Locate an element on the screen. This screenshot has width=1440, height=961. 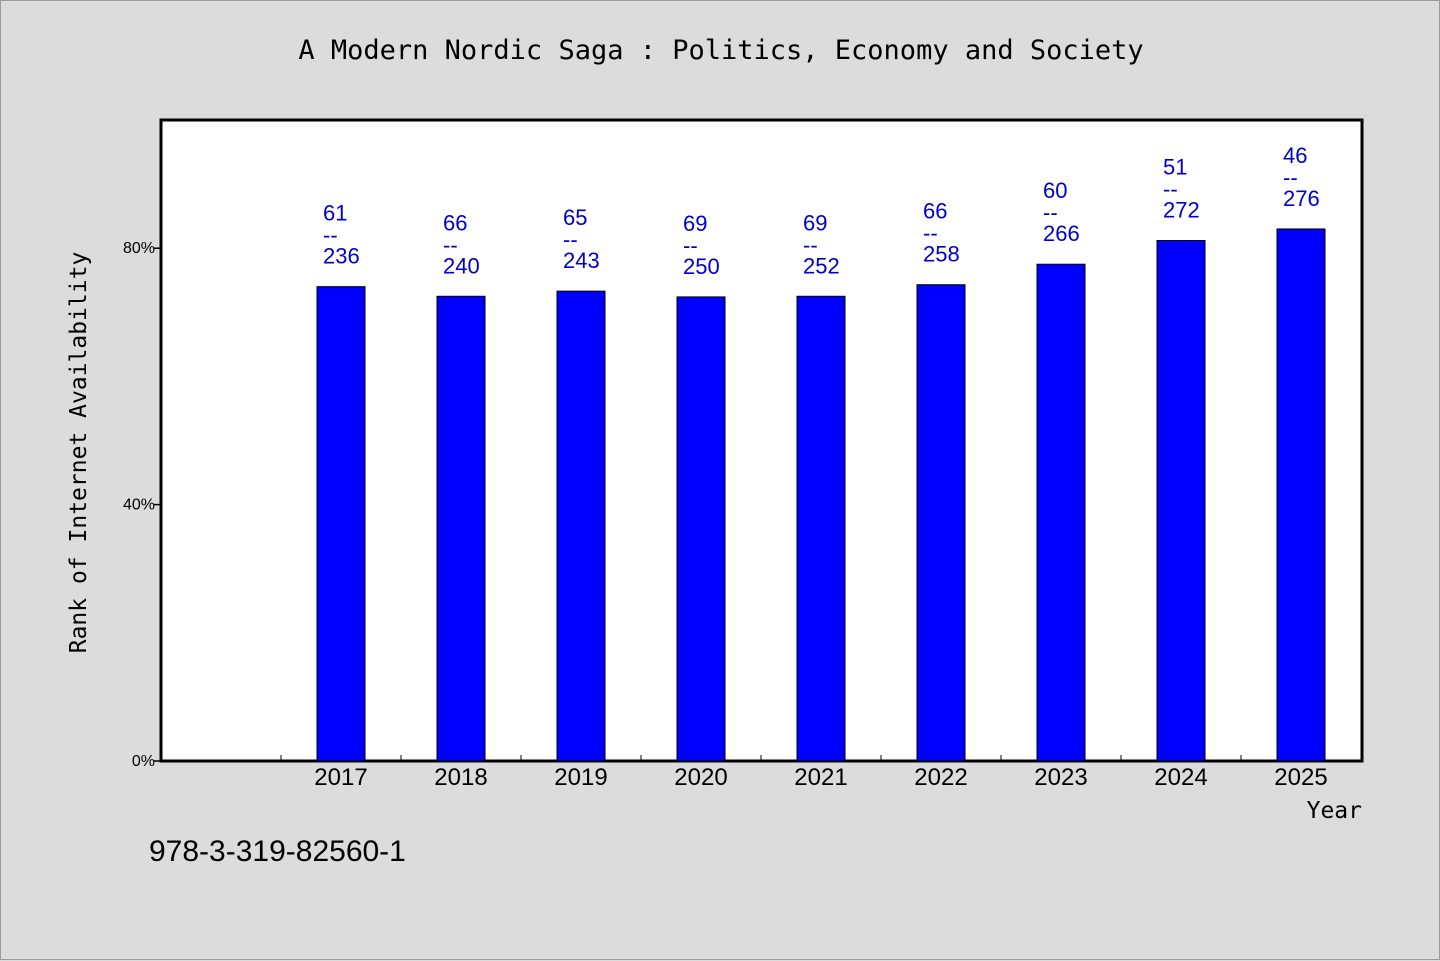
x-tick-label: 2021 is located at coordinates (820, 777).